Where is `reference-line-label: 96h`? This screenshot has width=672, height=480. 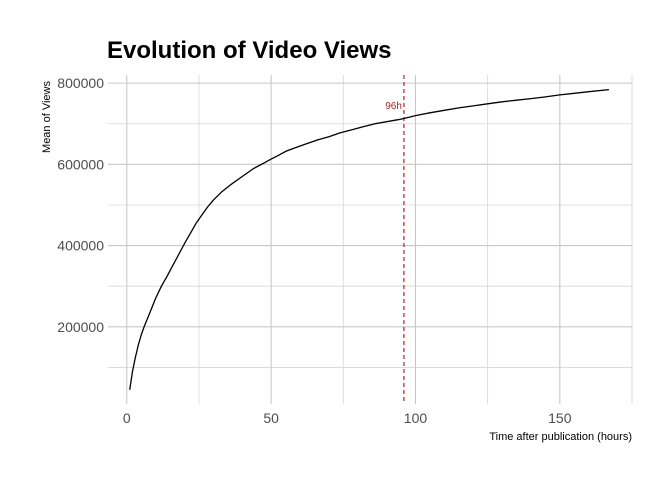 reference-line-label: 96h is located at coordinates (393, 106).